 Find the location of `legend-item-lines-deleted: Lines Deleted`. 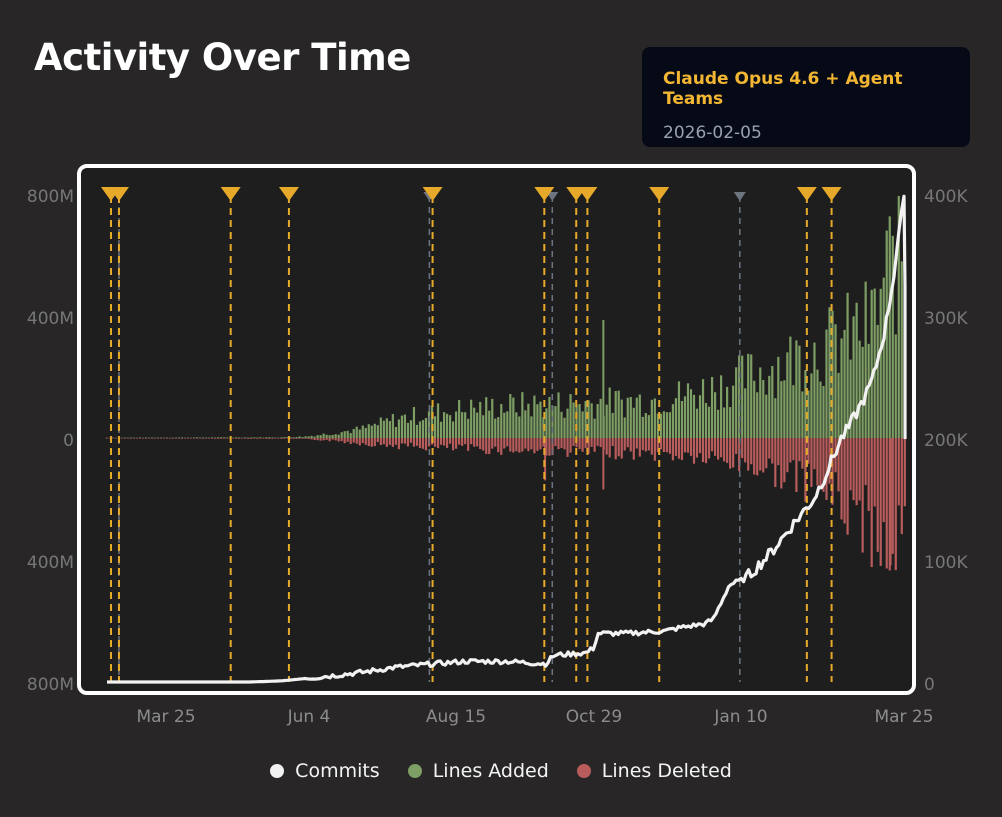

legend-item-lines-deleted: Lines Deleted is located at coordinates (654, 771).